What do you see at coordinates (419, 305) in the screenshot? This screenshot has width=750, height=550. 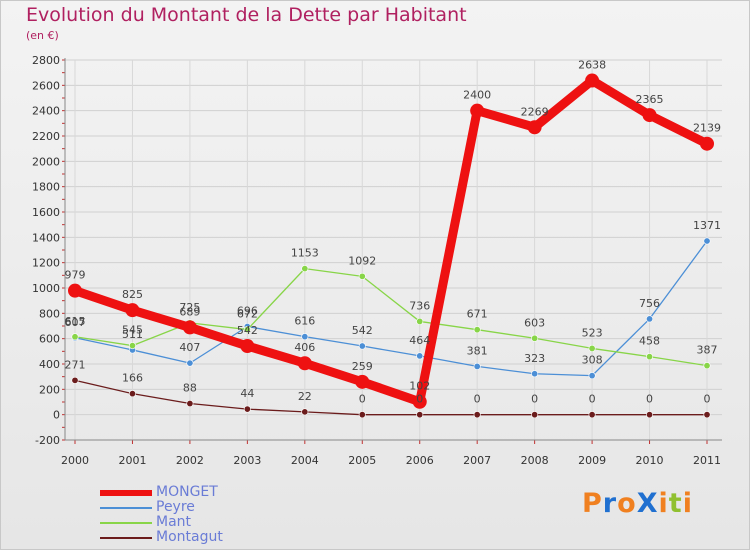 I see `data-label-mant: 736` at bounding box center [419, 305].